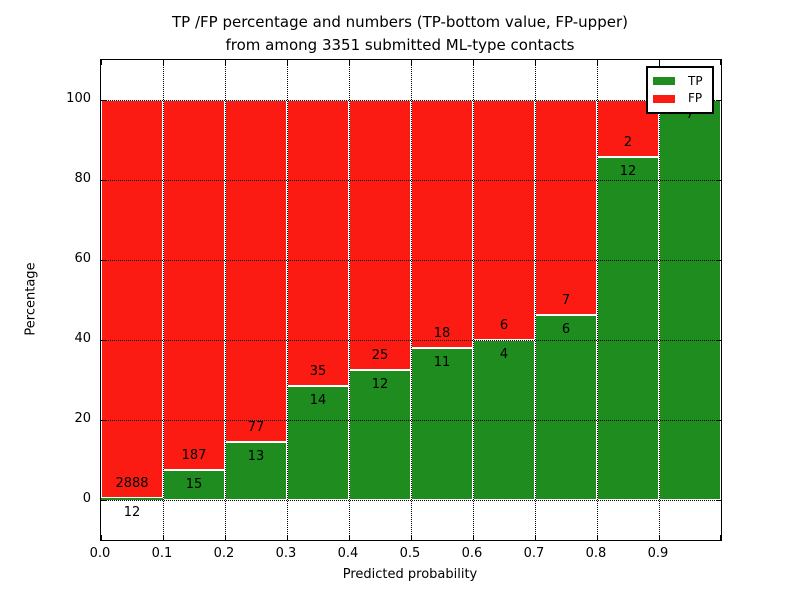  Describe the element at coordinates (256, 428) in the screenshot. I see `fp-count-label: 77` at that location.